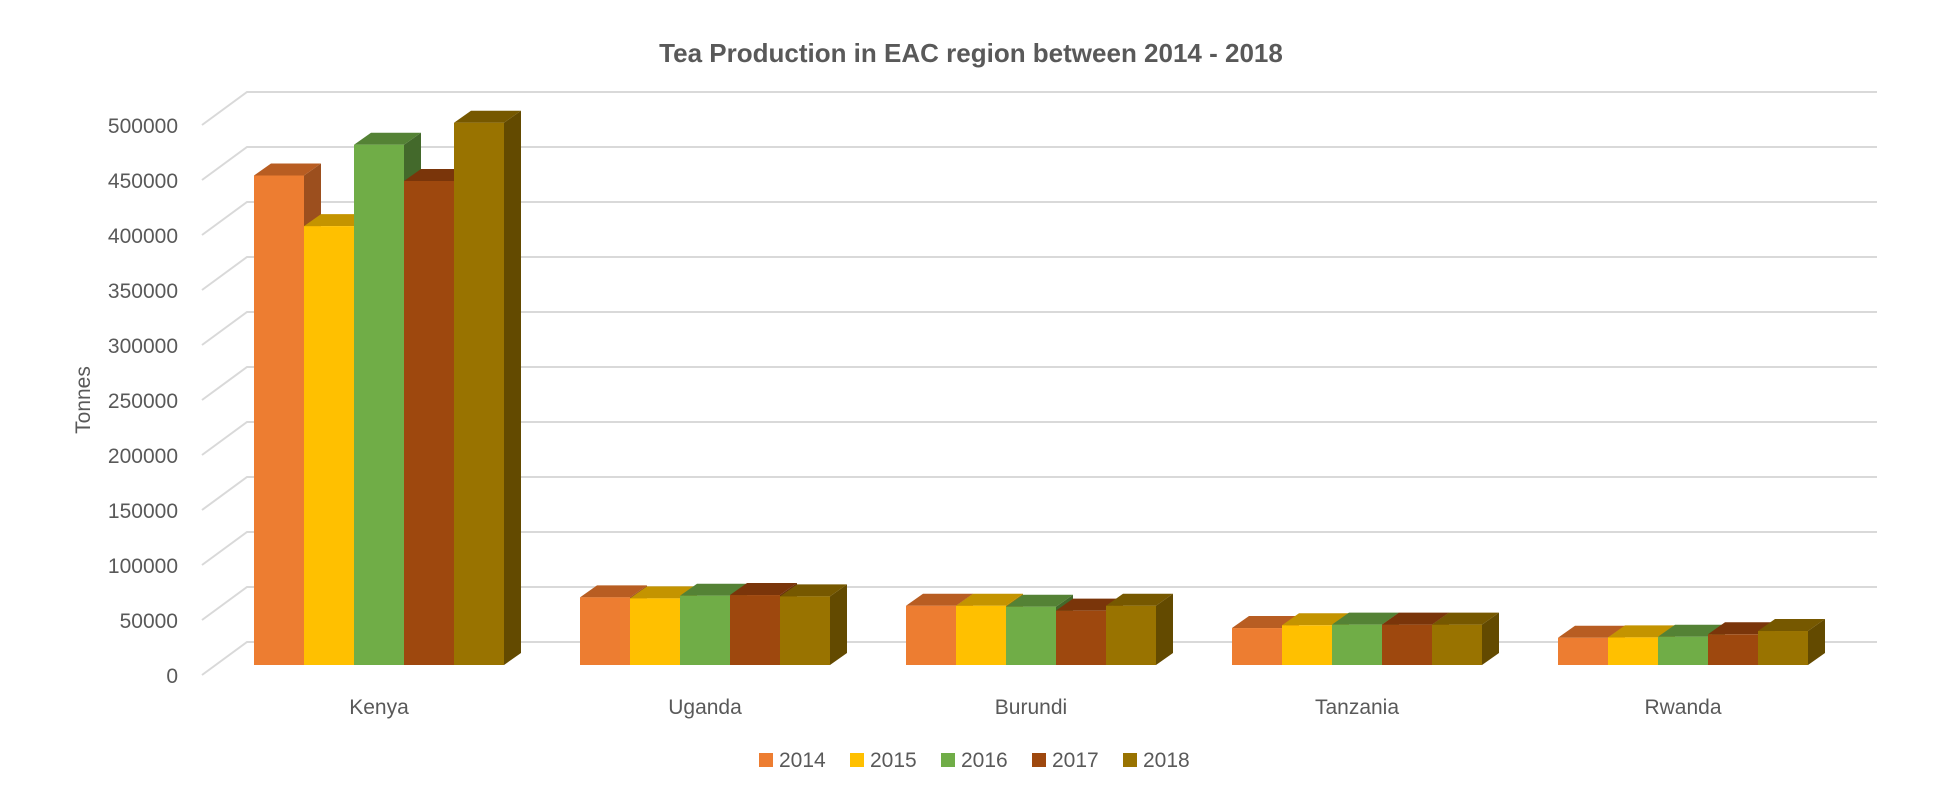  Describe the element at coordinates (143, 566) in the screenshot. I see `y-tick-label: 100000` at that location.